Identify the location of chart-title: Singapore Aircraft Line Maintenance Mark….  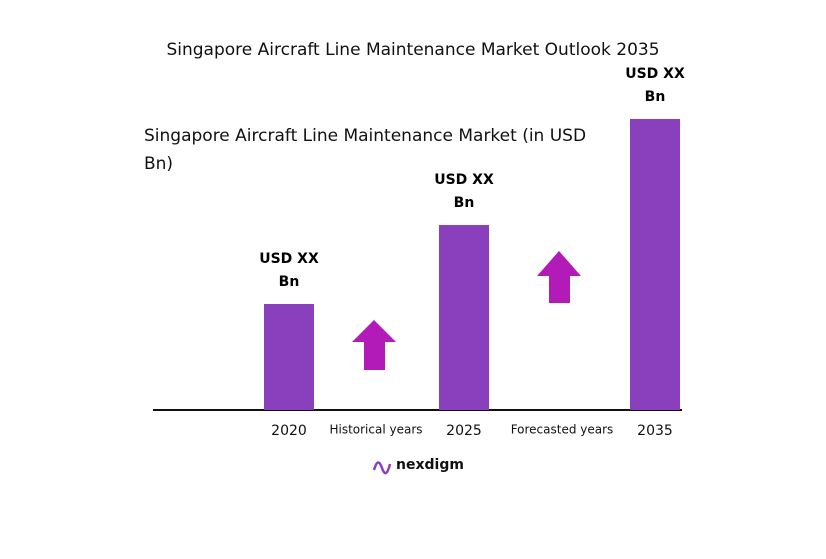
(412, 50).